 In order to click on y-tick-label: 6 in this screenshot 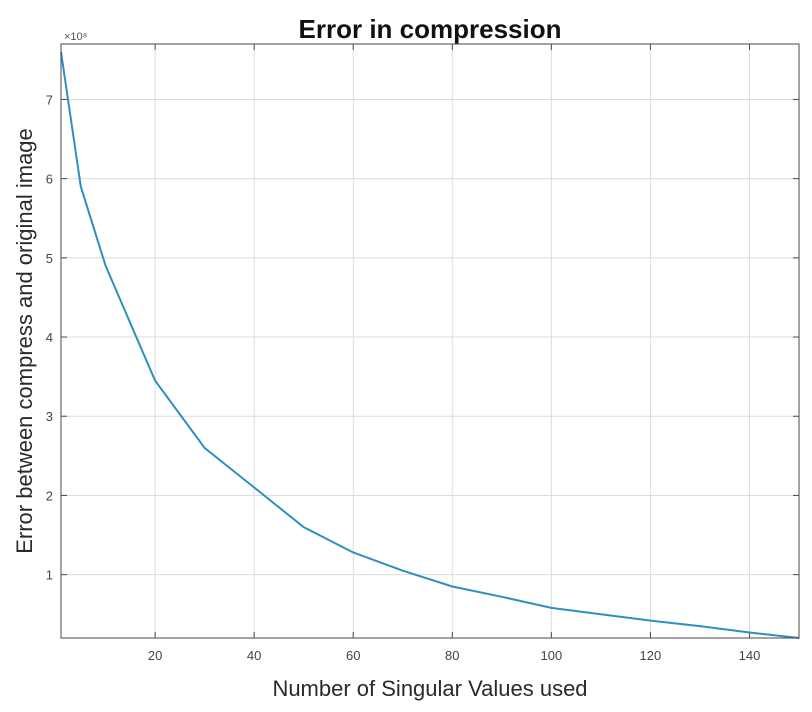, I will do `click(49, 179)`.